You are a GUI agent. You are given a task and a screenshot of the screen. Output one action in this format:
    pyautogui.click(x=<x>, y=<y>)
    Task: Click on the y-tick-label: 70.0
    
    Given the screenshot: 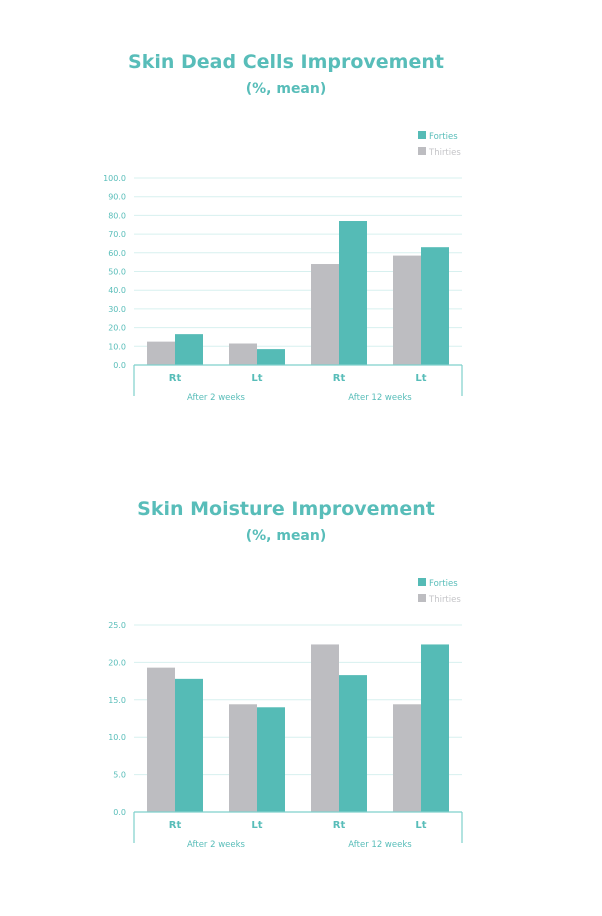 What is the action you would take?
    pyautogui.click(x=117, y=234)
    